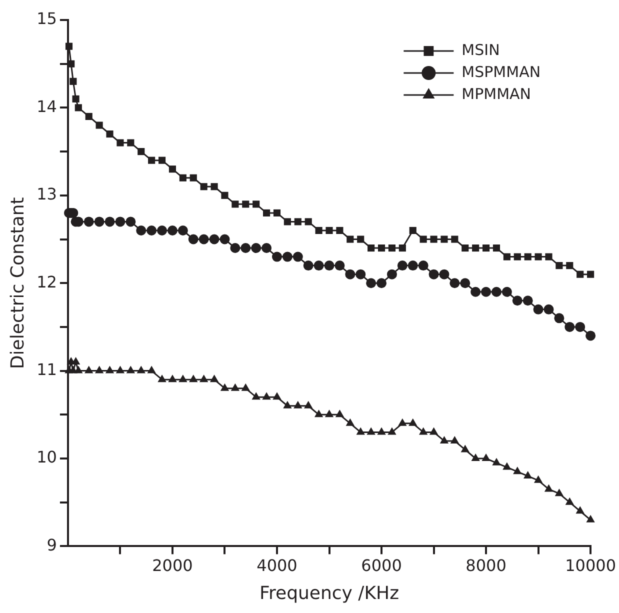 The height and width of the screenshot is (613, 619). Describe the element at coordinates (590, 565) in the screenshot. I see `x-tick-label: 10000` at that location.